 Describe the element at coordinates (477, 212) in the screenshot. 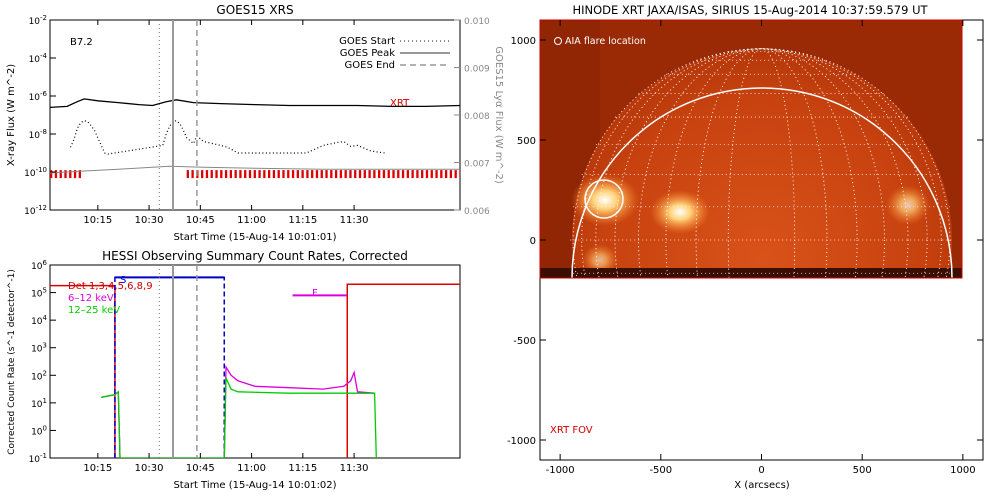

I see `goes-y2-tick-label: 0.006` at that location.